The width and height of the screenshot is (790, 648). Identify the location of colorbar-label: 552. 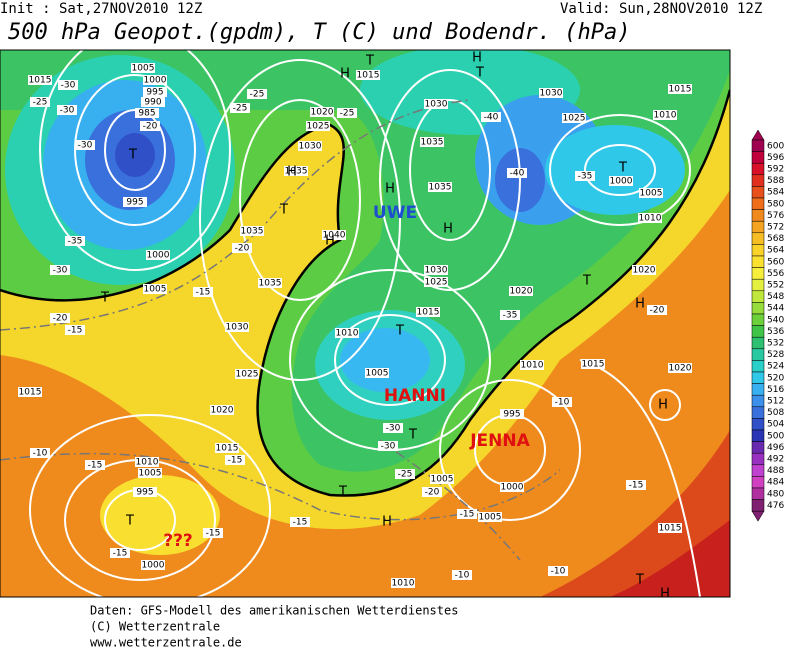
(775, 286).